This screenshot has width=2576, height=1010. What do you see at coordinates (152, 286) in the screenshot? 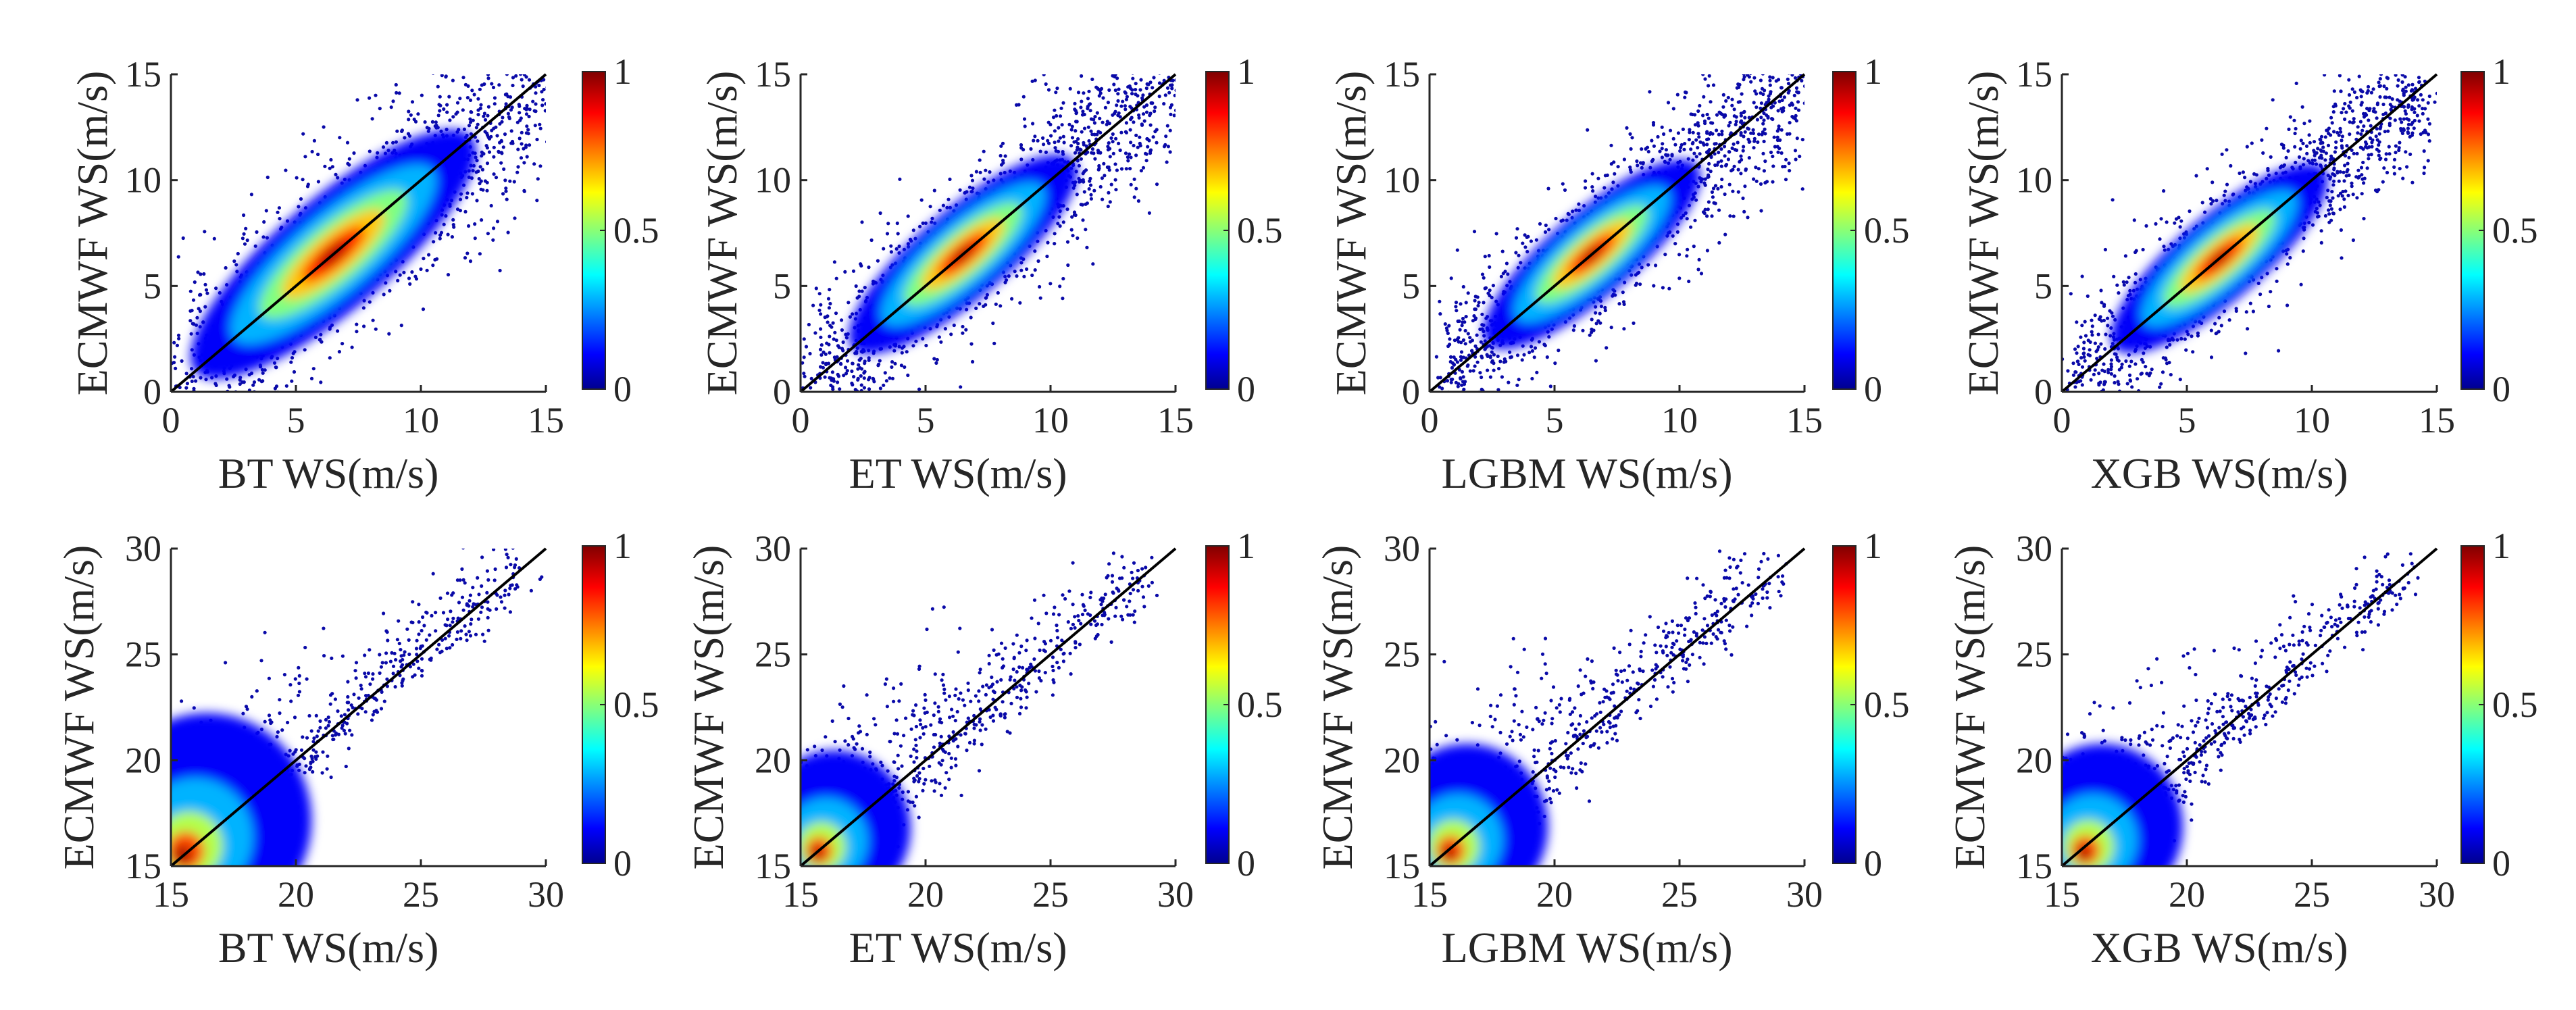
I see `y-tick-label: 5` at bounding box center [152, 286].